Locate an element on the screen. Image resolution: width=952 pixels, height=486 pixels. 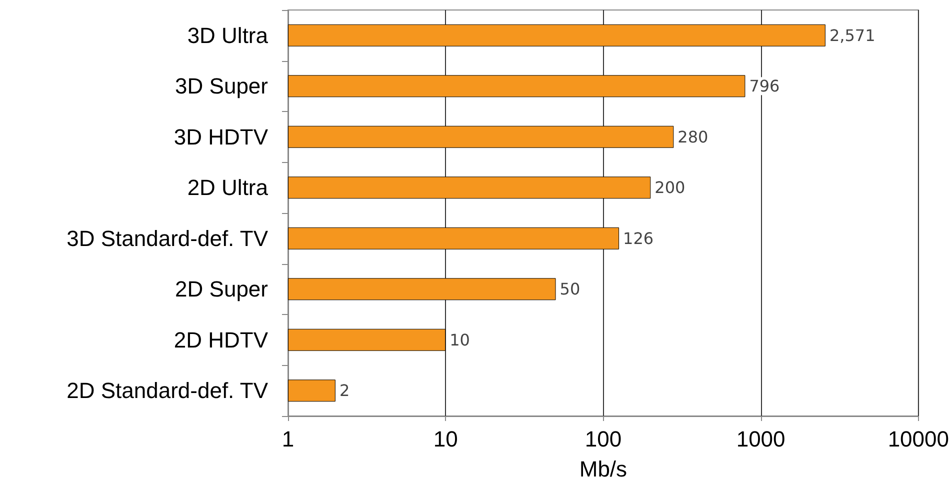
data-label: 126 is located at coordinates (638, 238).